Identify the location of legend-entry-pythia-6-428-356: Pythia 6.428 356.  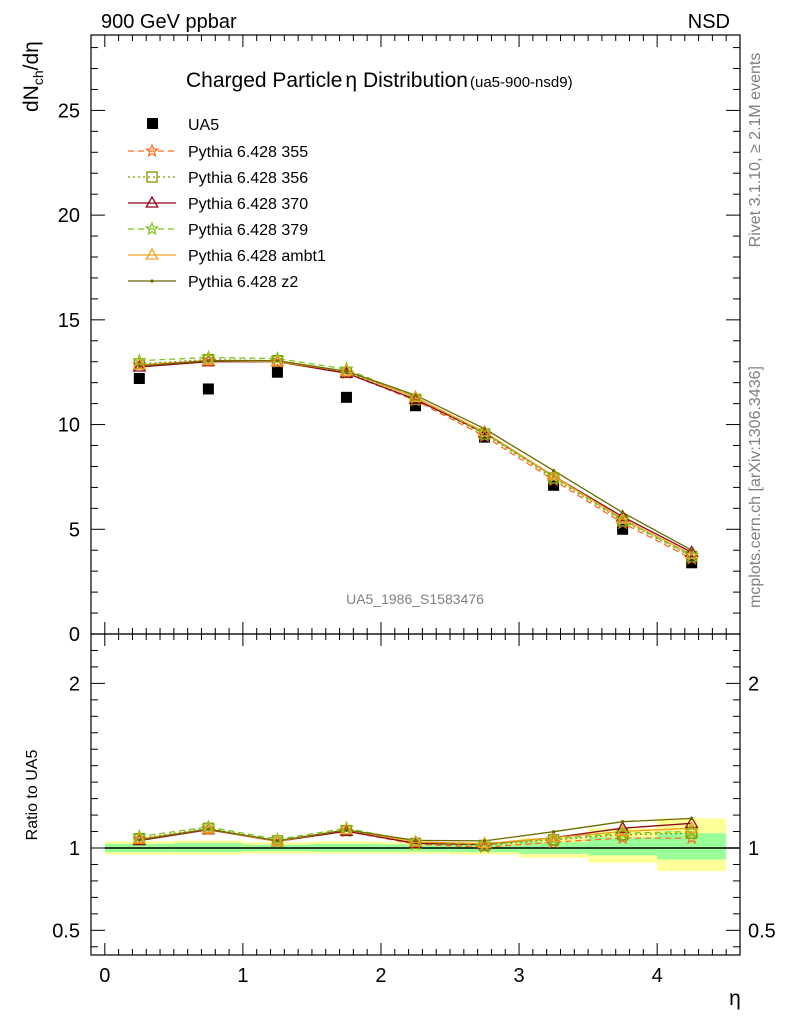
(218, 178).